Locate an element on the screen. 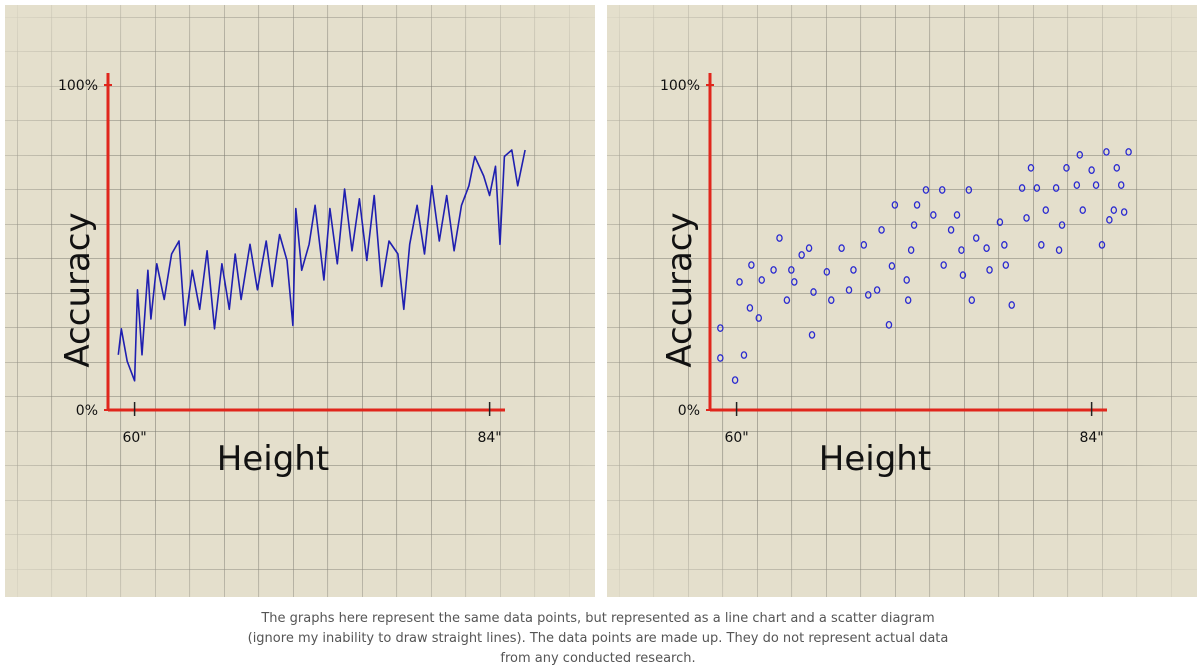 Image resolution: width=1203 pixels, height=671 pixels. data-line is located at coordinates (321, 265).